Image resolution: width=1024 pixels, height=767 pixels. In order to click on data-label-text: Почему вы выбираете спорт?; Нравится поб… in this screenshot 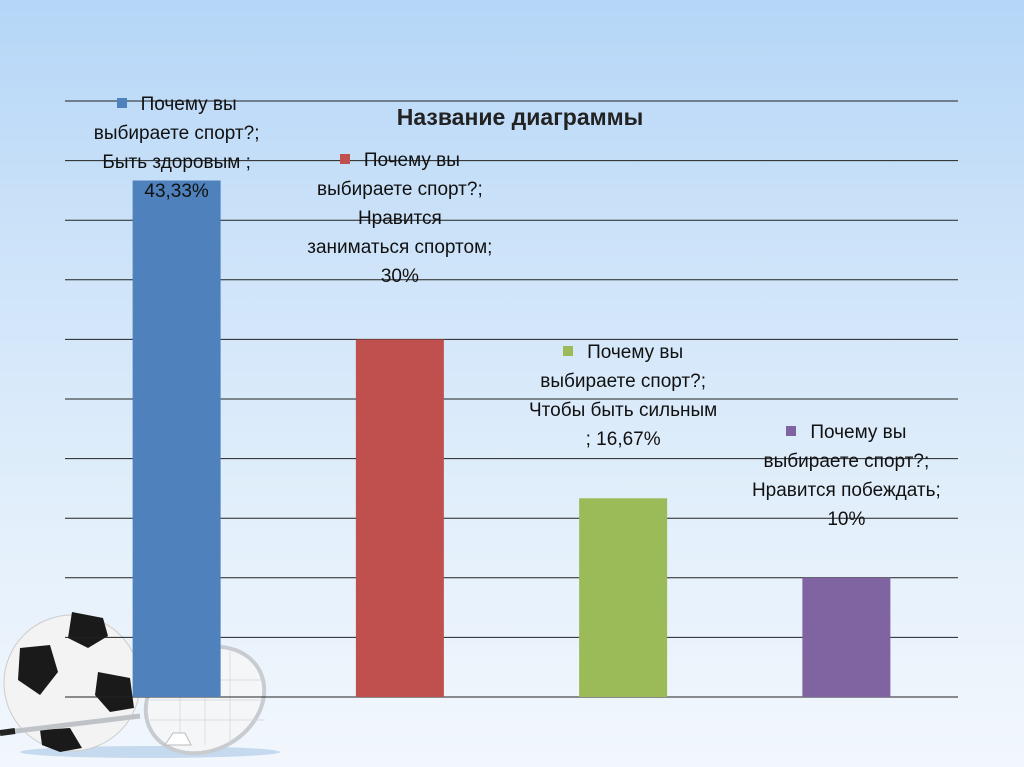, I will do `click(846, 476)`.